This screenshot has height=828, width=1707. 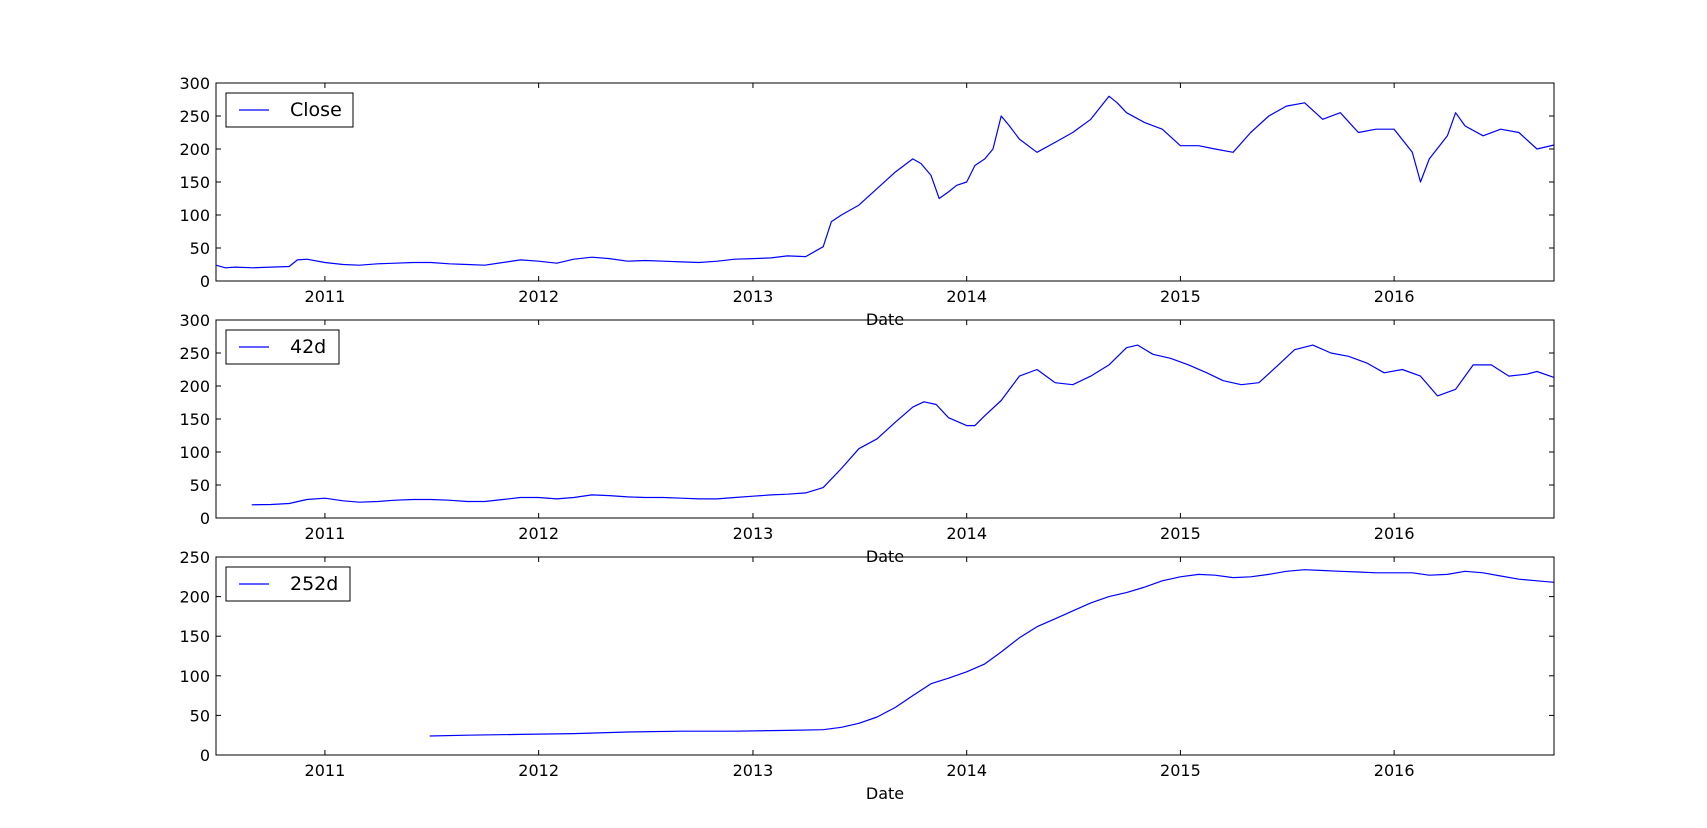 I want to click on series-line-42d, so click(x=903, y=425).